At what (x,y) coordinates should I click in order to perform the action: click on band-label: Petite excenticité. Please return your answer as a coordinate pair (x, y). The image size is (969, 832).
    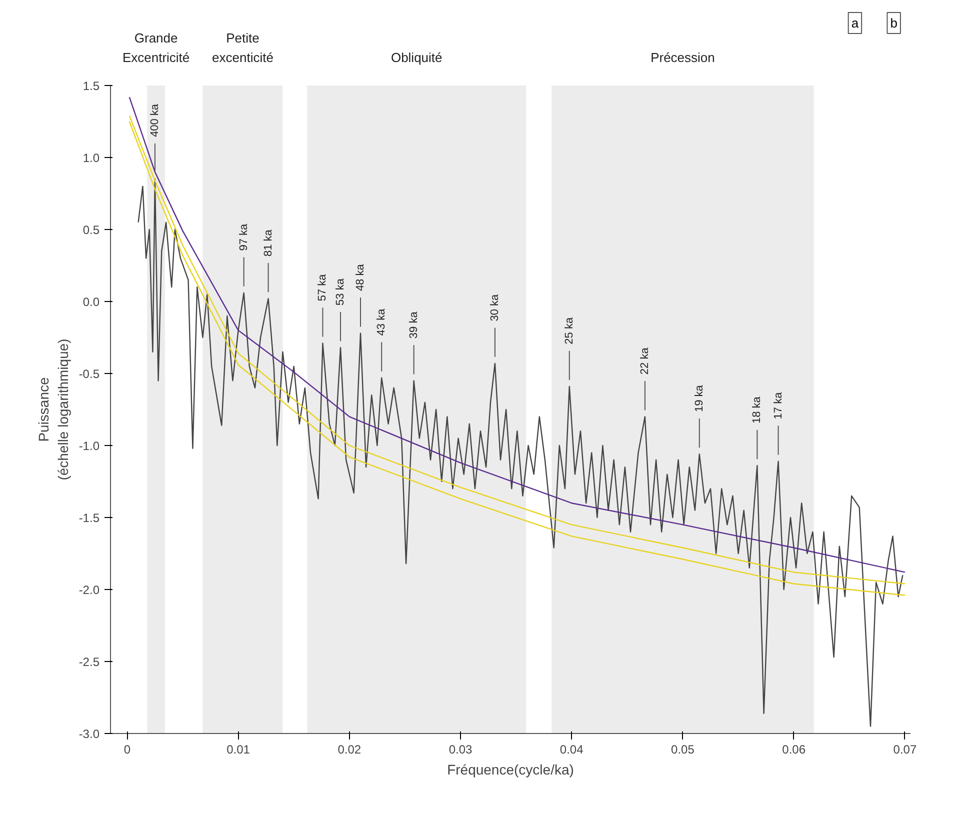
    Looking at the image, I should click on (243, 47).